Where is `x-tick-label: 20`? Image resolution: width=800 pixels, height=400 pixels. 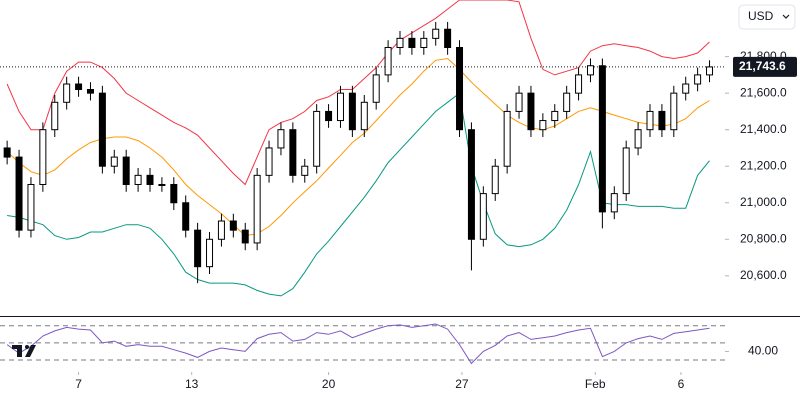 x-tick-label: 20 is located at coordinates (329, 384).